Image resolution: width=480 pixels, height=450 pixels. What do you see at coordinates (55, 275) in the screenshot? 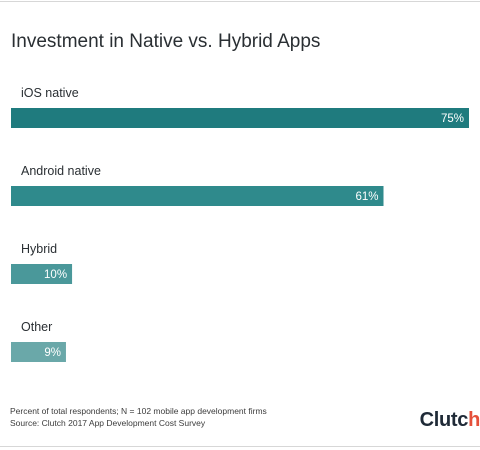
I see `value-label-hybrid: 10%` at bounding box center [55, 275].